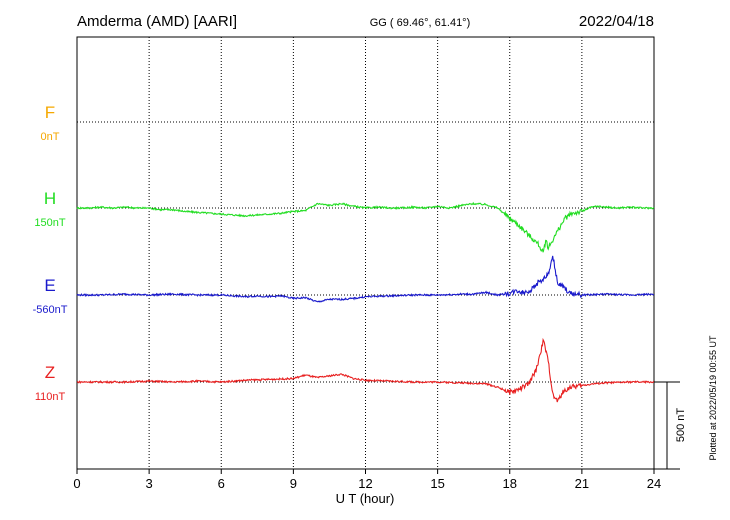  Describe the element at coordinates (365, 498) in the screenshot. I see `x-axis-title: U T (hour)` at that location.